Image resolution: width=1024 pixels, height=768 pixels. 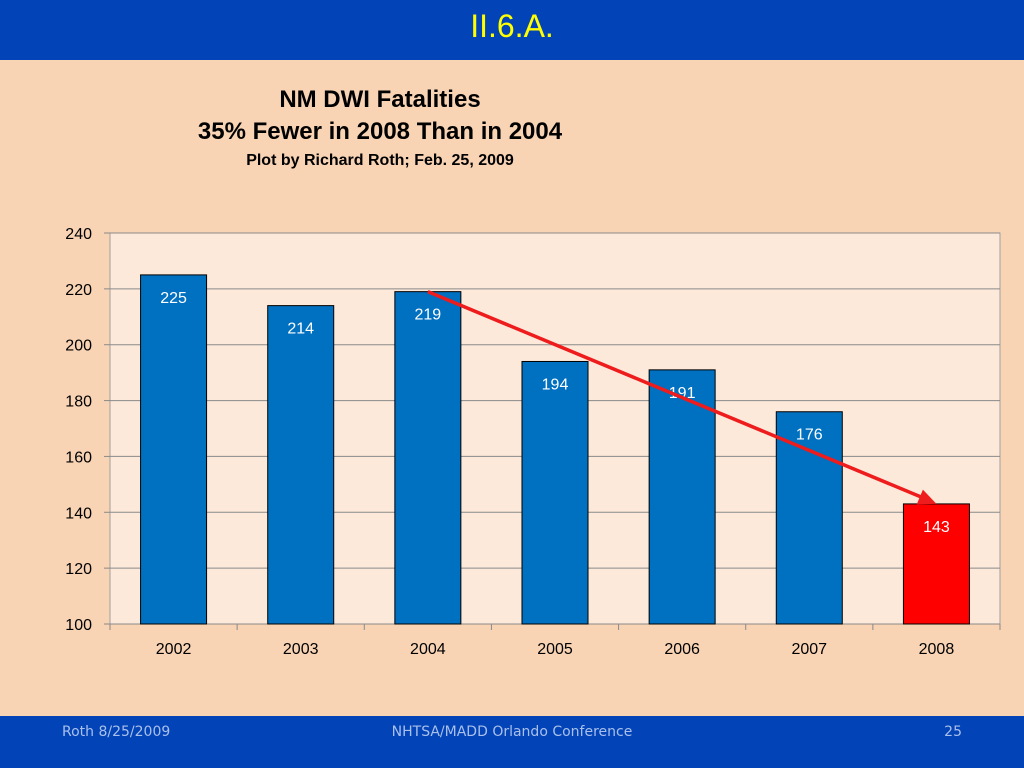 What do you see at coordinates (809, 518) in the screenshot?
I see `bar-2007` at bounding box center [809, 518].